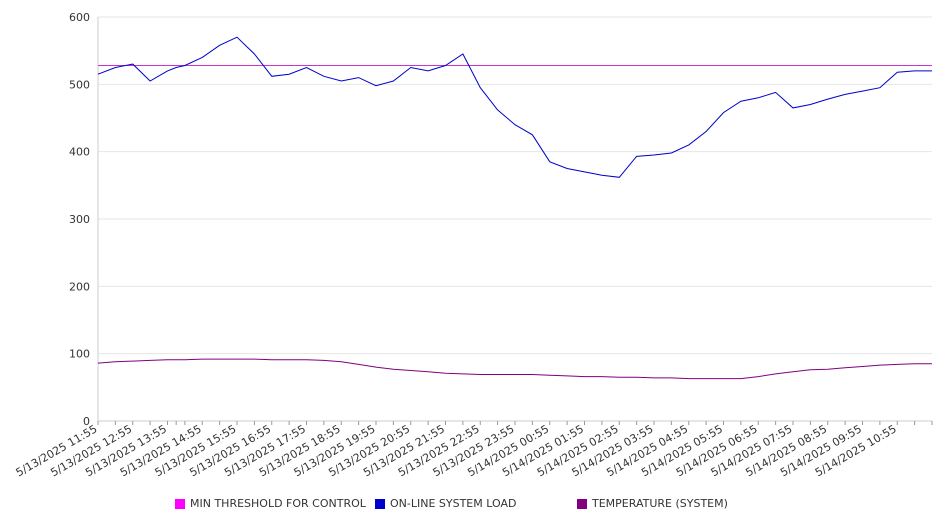 This screenshot has width=946, height=526. Describe the element at coordinates (79, 84) in the screenshot. I see `y-tick-label: 500` at that location.